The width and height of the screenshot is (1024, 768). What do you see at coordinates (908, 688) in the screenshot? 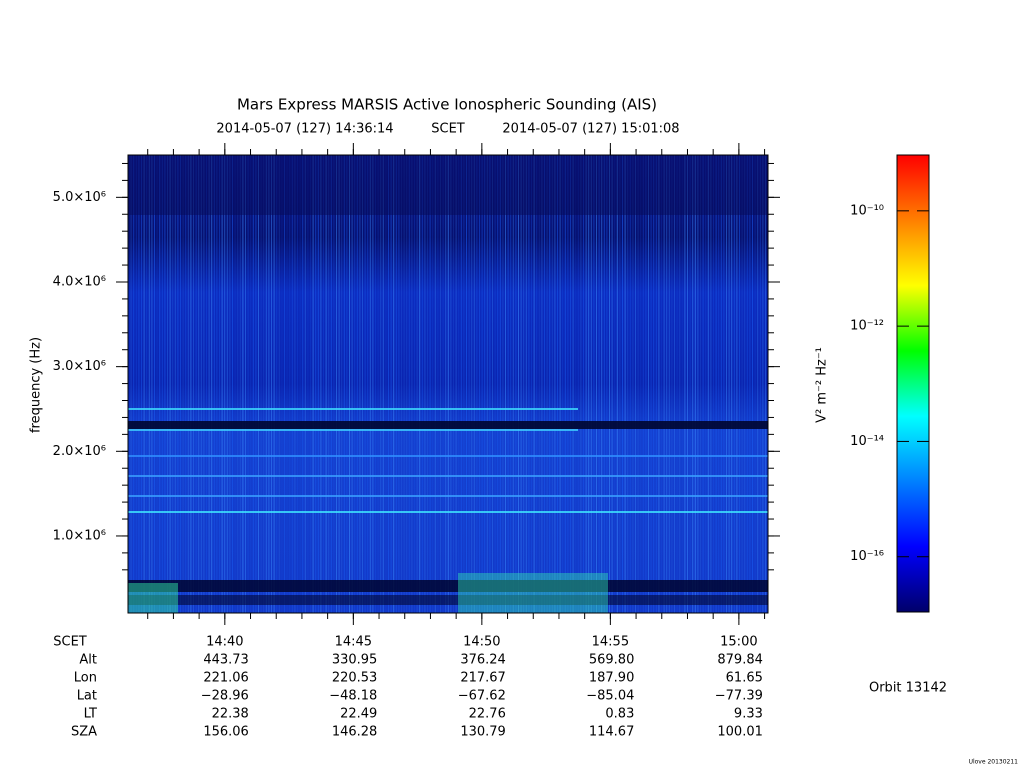
I see `orbit: Orbit 13142` at bounding box center [908, 688].